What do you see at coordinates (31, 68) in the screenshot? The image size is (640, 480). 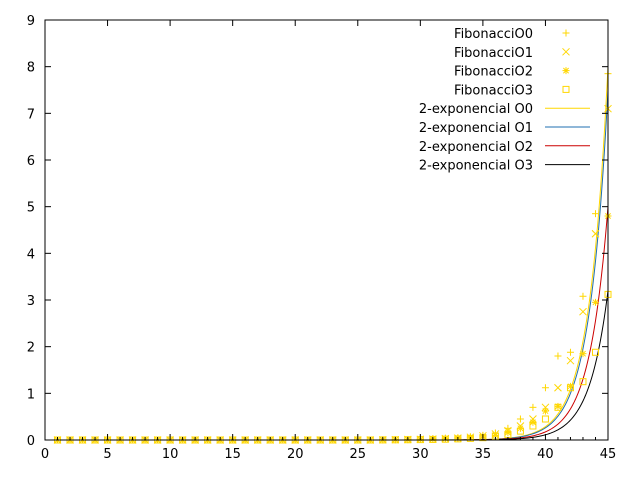 I see `y-tick-label-8: 8` at bounding box center [31, 68].